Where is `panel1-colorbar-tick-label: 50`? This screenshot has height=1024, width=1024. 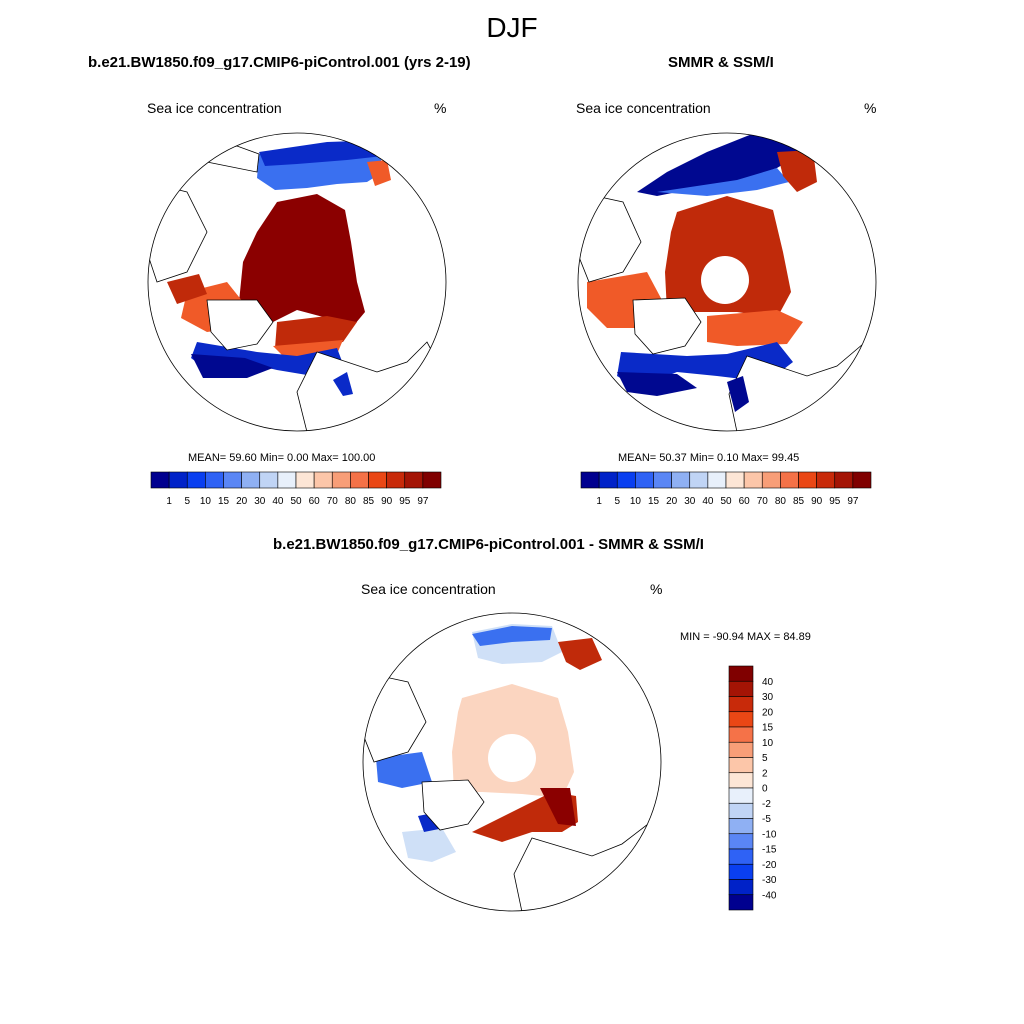
panel1-colorbar-tick-label: 50 is located at coordinates (296, 501).